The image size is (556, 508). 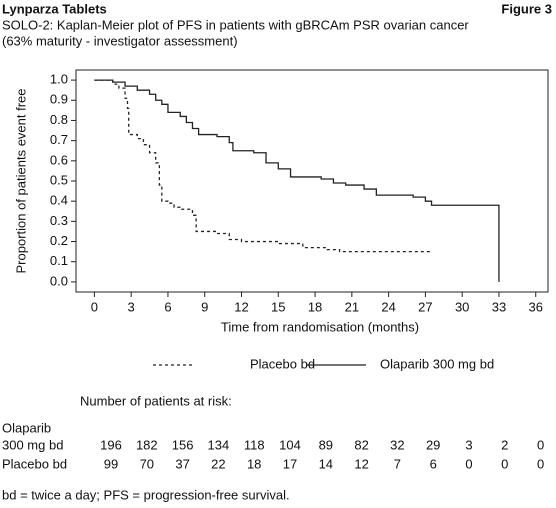 What do you see at coordinates (147, 444) in the screenshot?
I see `at-risk-count: 182` at bounding box center [147, 444].